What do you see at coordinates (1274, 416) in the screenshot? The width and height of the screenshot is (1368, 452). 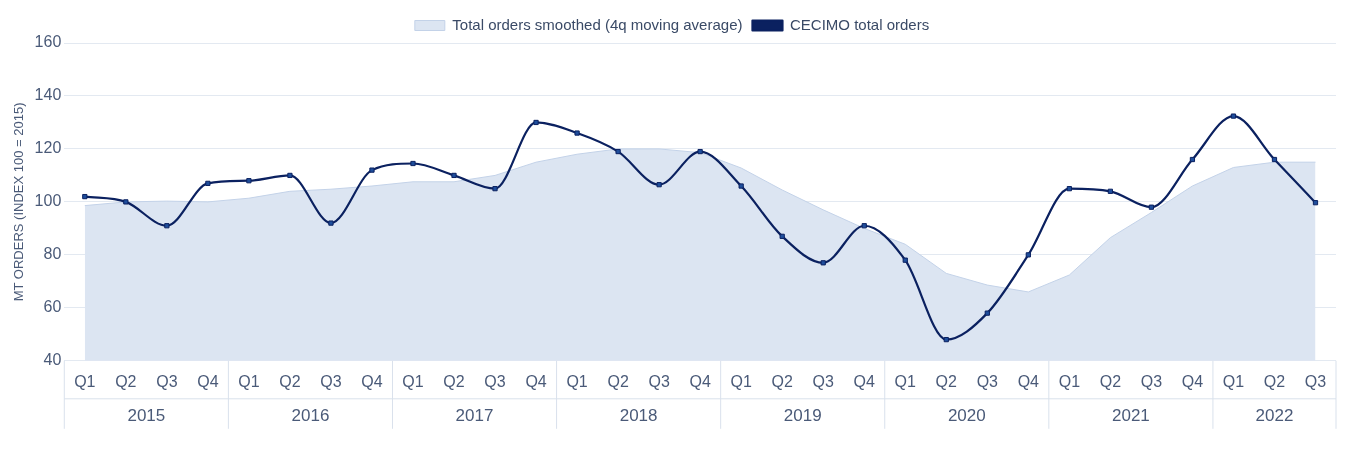 I see `text: 2022` at bounding box center [1274, 416].